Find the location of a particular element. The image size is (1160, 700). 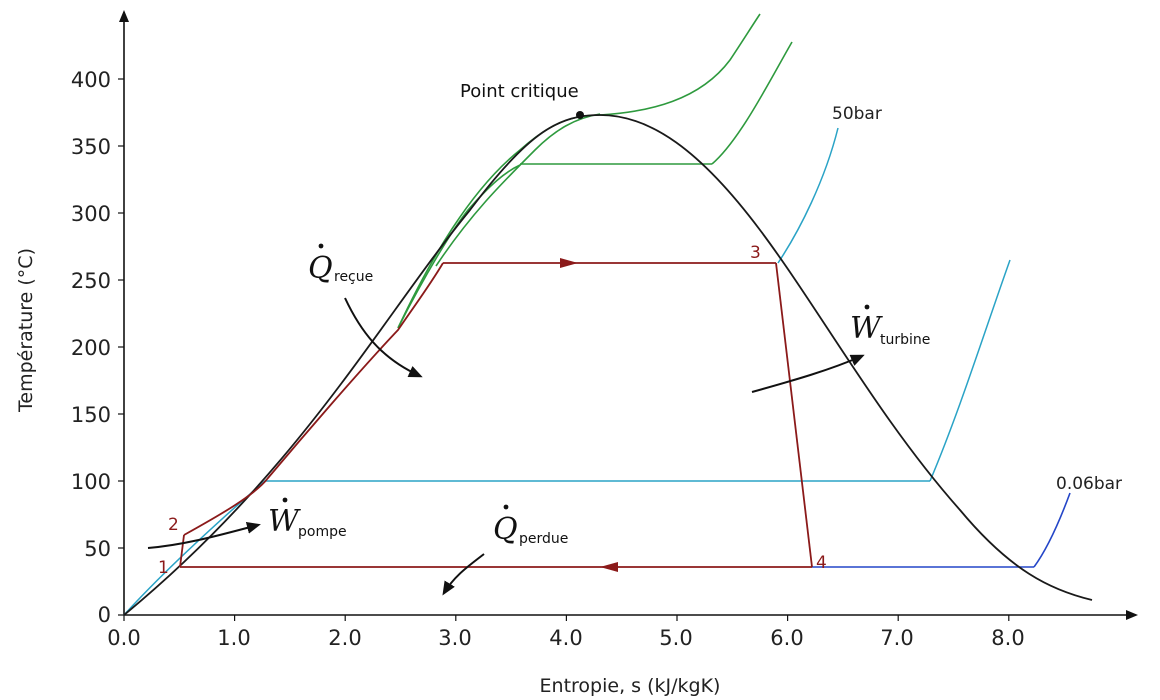

turbine-work-symbol: W is located at coordinates (866, 328).